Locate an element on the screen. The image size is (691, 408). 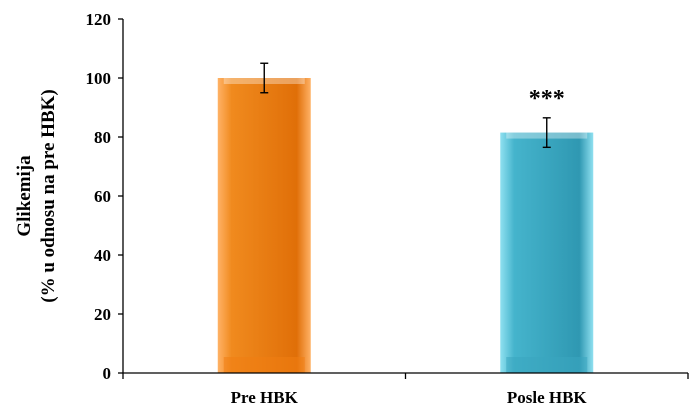
y-tick-label-4: 80 is located at coordinates (102, 137).